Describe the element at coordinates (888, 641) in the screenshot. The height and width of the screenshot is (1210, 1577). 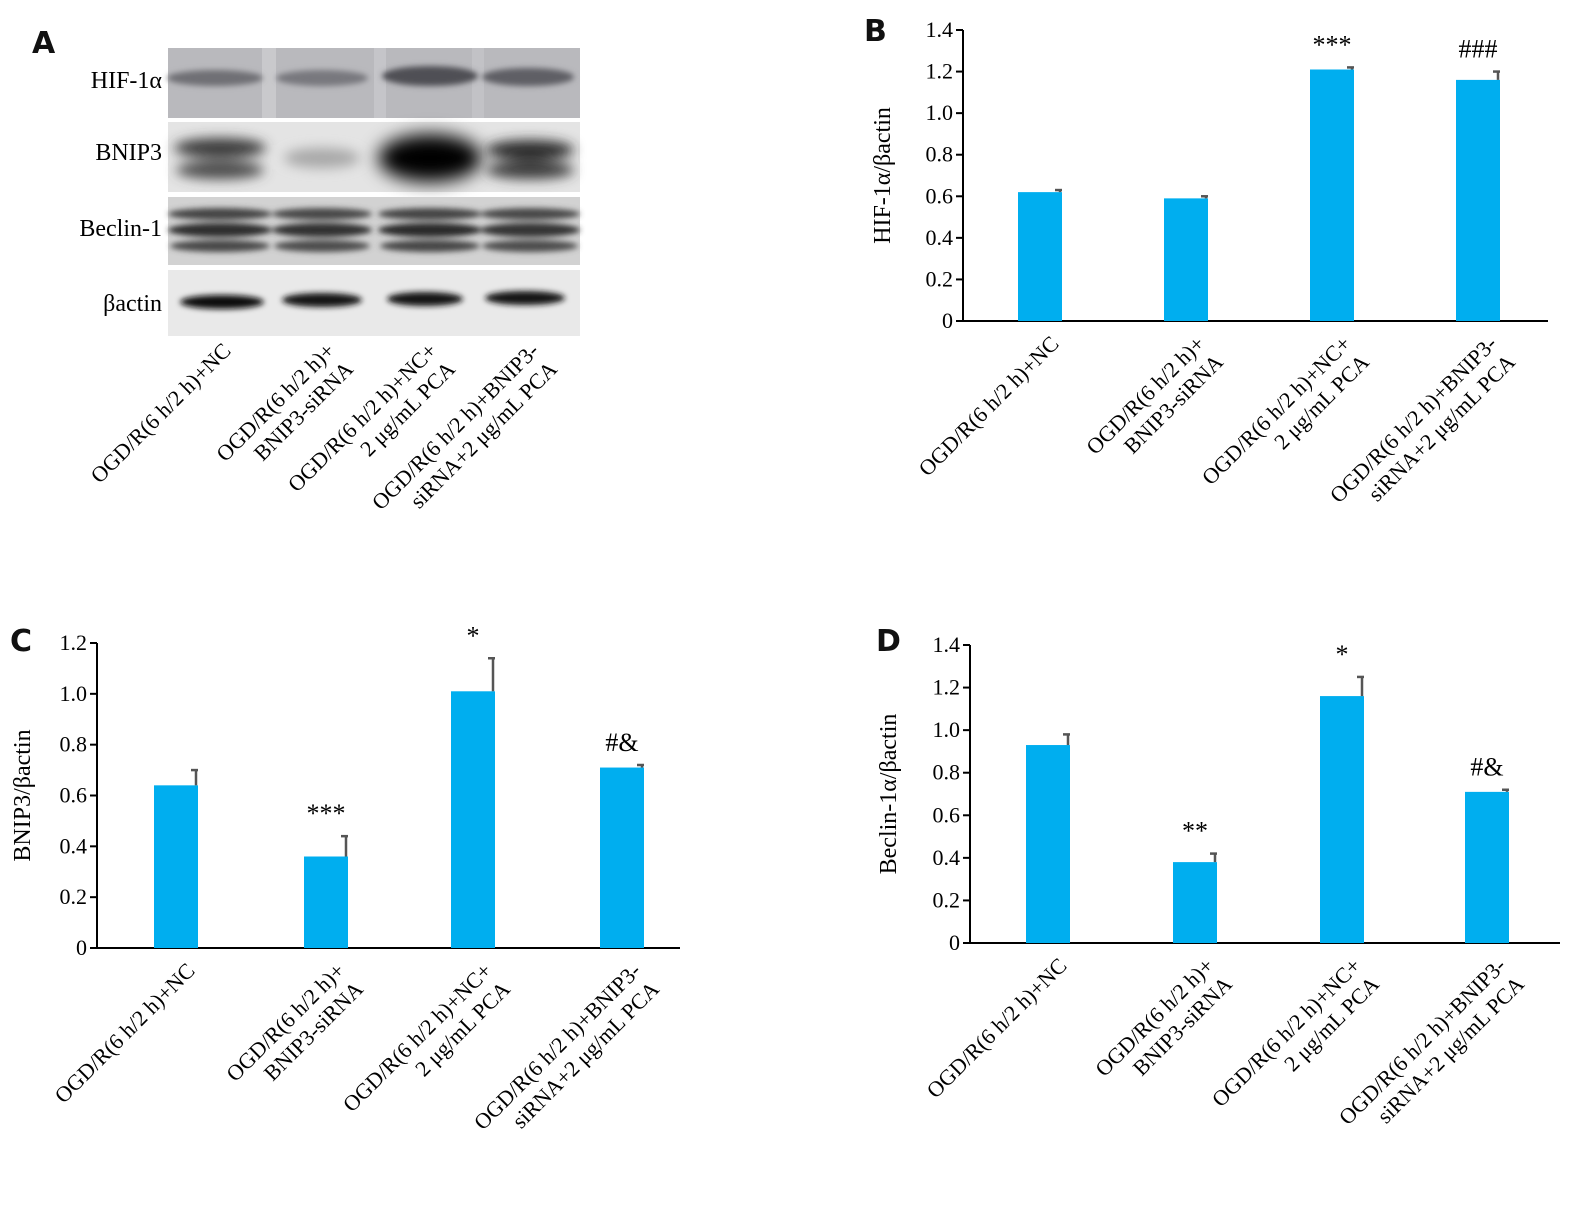
I see `panel-label-d: D` at that location.